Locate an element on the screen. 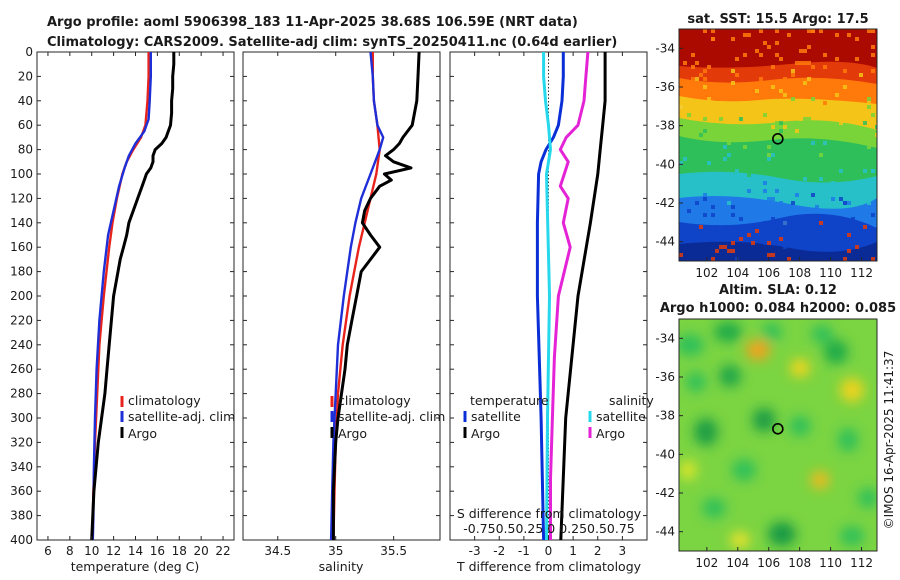 The height and width of the screenshot is (580, 900). y-tick-label: 140 is located at coordinates (21, 223).